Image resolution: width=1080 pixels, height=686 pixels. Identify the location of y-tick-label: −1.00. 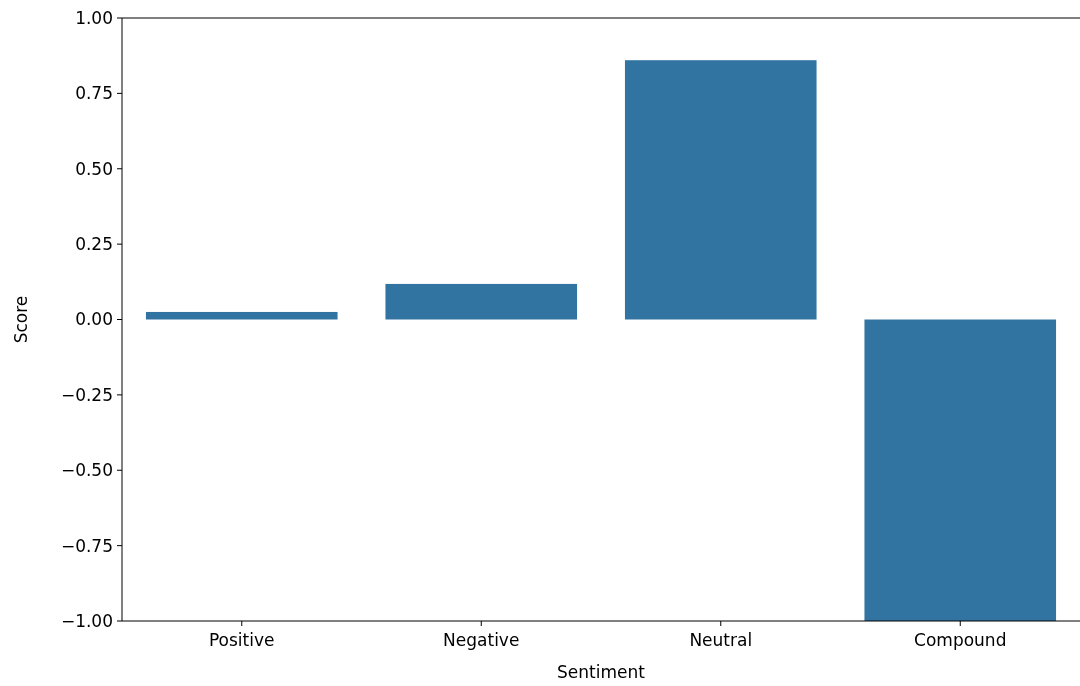
(86, 620).